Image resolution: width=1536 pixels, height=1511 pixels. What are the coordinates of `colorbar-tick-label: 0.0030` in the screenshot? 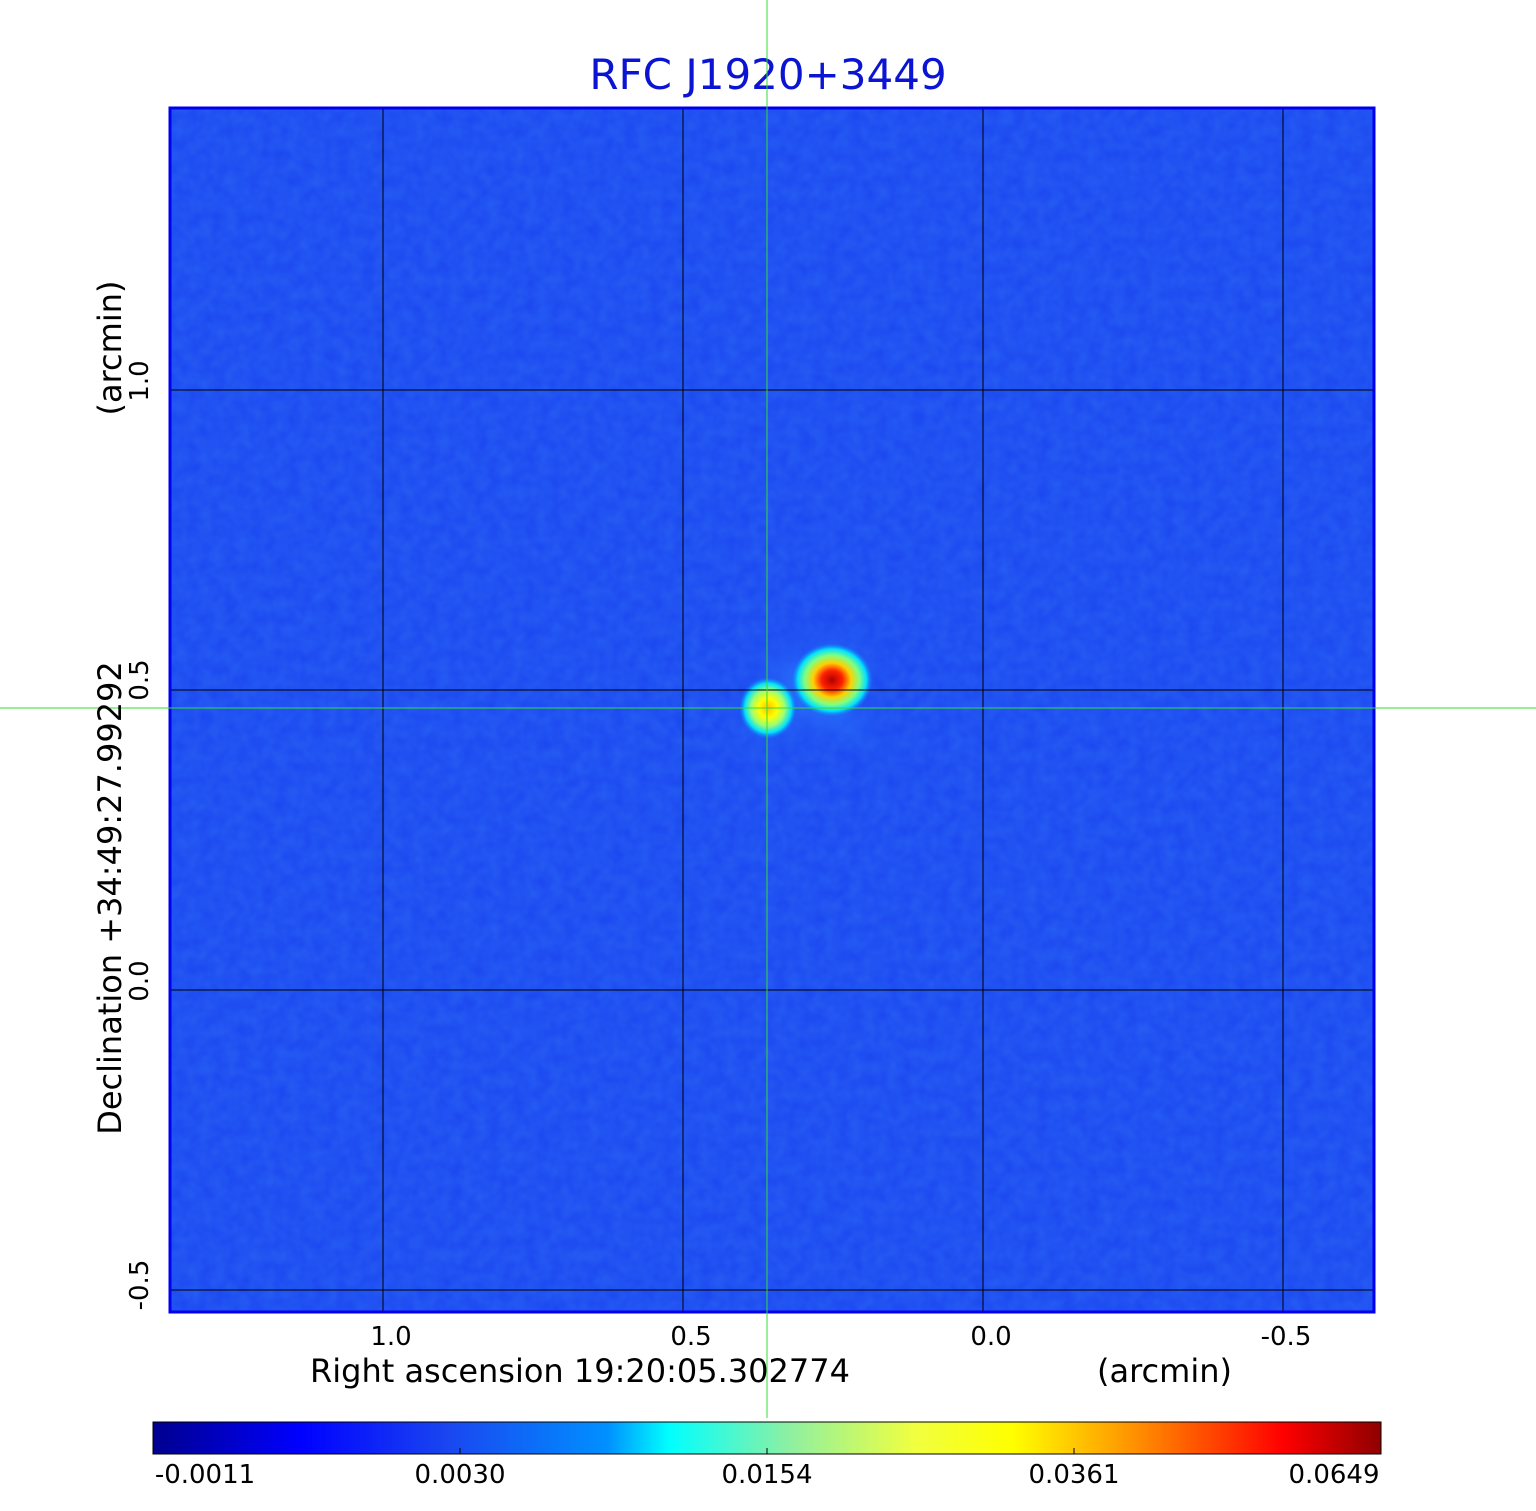 It's located at (460, 1475).